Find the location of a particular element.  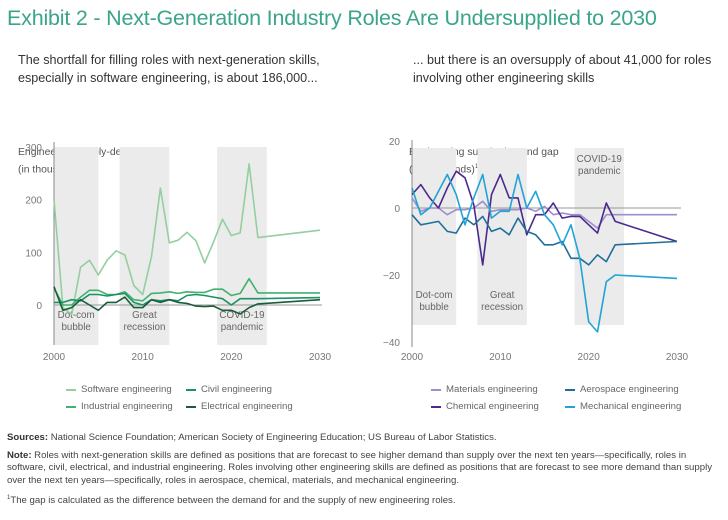

legend-item-aerospace-engineering: Aerospace engineering is located at coordinates (622, 389).